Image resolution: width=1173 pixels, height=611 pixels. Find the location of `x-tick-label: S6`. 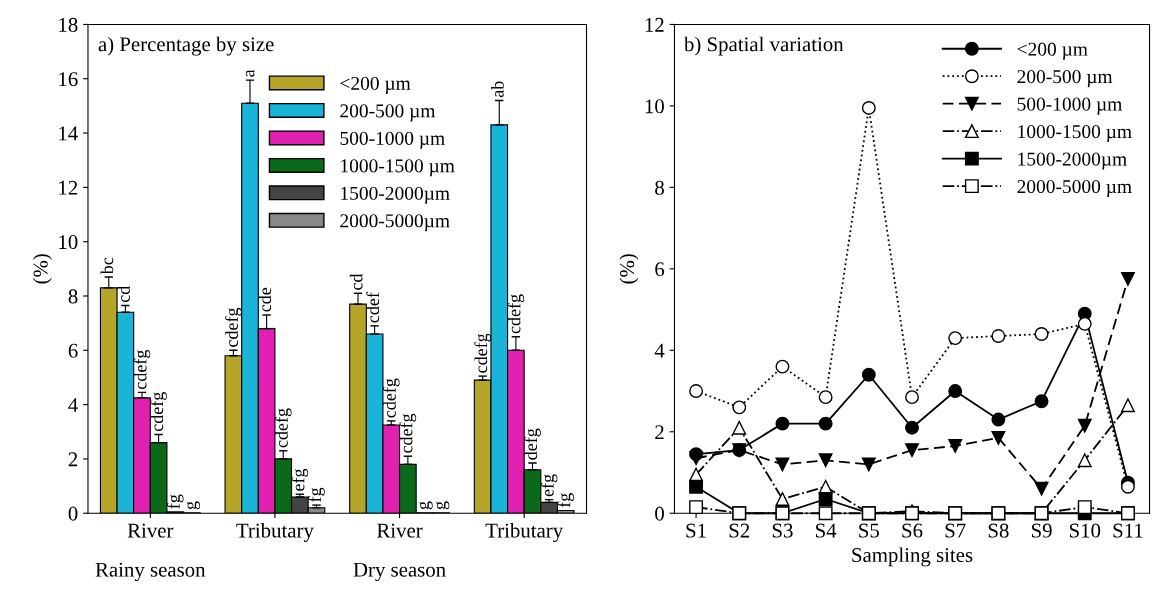

x-tick-label: S6 is located at coordinates (912, 530).